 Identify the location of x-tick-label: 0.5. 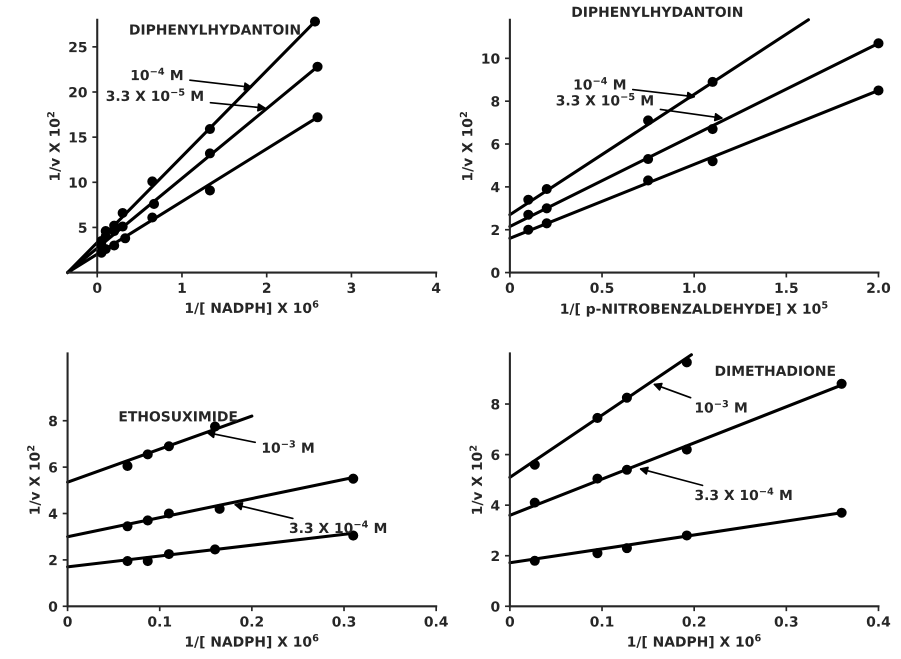
(602, 288).